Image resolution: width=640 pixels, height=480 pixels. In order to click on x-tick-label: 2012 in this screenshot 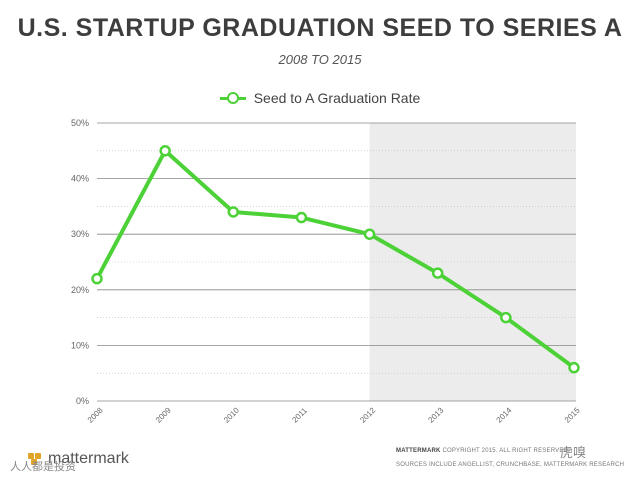, I will do `click(367, 414)`.